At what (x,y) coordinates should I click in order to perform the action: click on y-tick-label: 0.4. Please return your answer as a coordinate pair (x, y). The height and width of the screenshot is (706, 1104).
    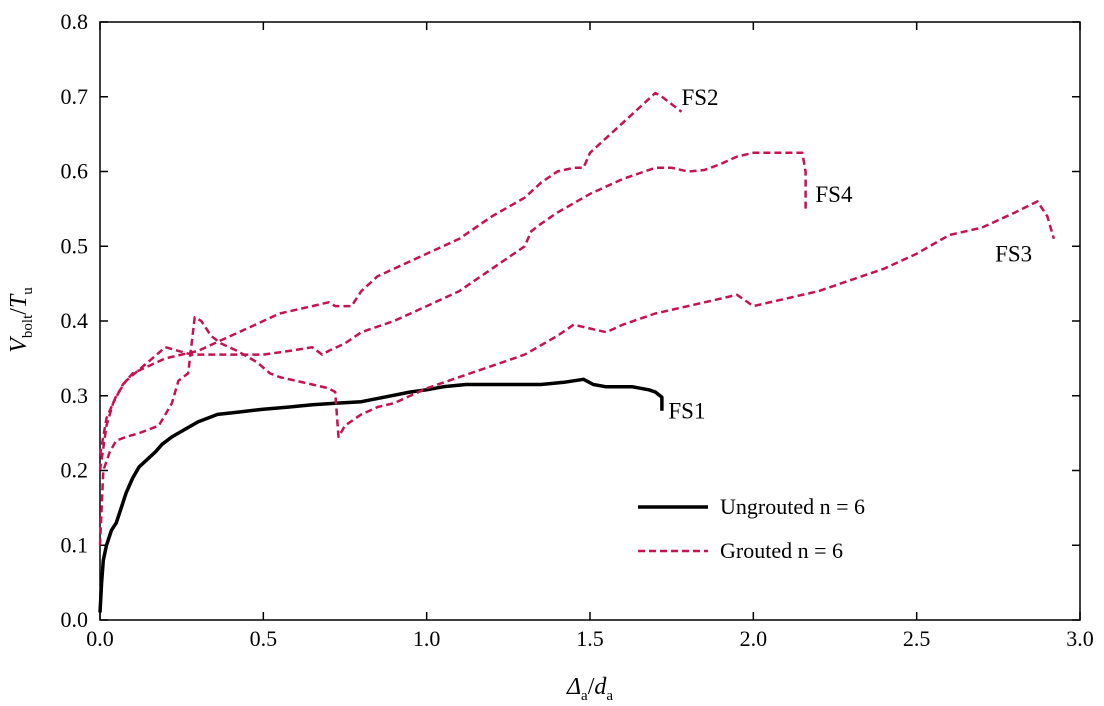
    Looking at the image, I should click on (75, 320).